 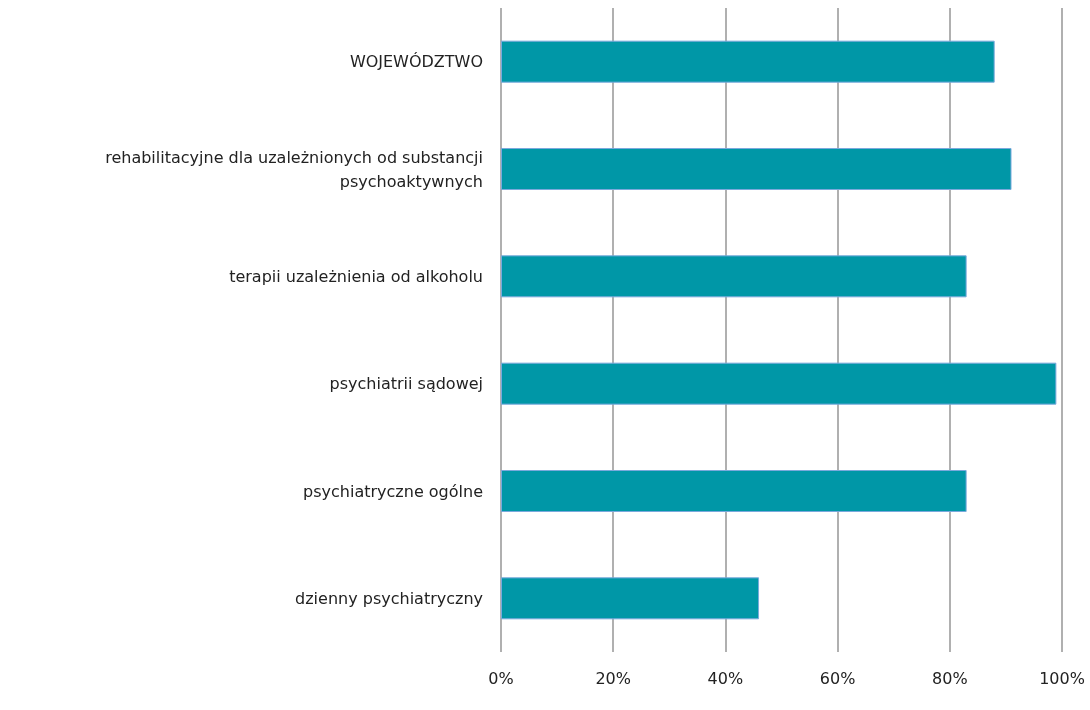 I want to click on y-tick-label: psychiatrii sądowej, so click(x=406, y=384).